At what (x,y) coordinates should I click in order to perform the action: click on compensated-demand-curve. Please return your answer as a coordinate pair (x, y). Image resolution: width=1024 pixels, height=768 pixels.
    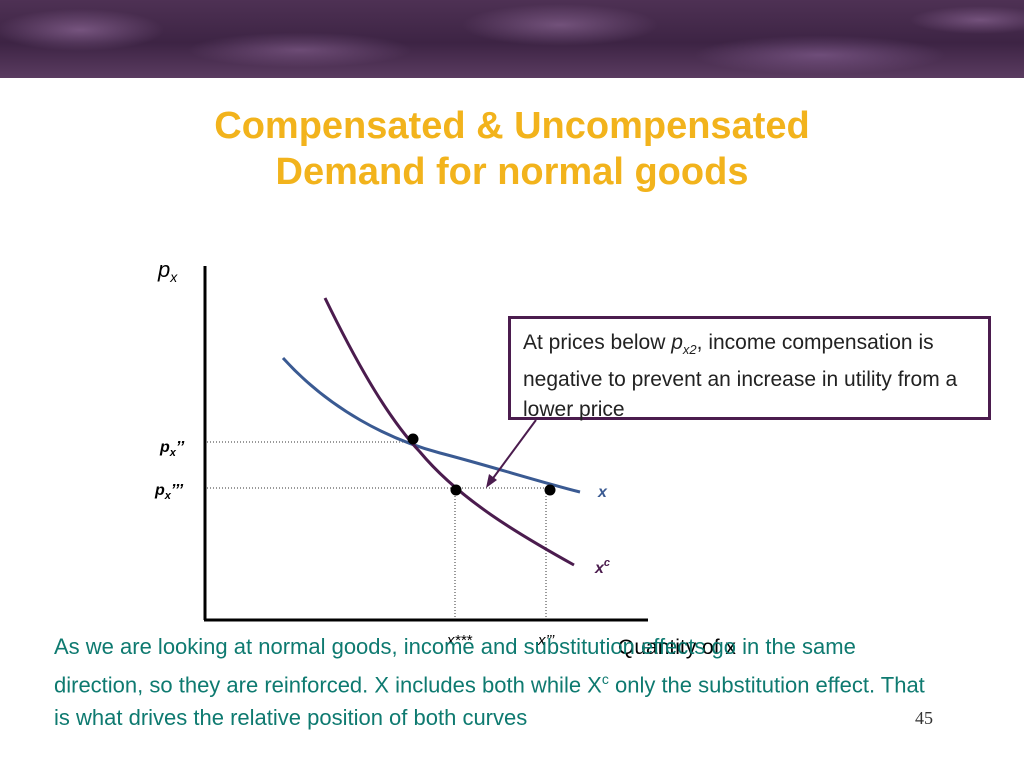
    Looking at the image, I should click on (449, 432).